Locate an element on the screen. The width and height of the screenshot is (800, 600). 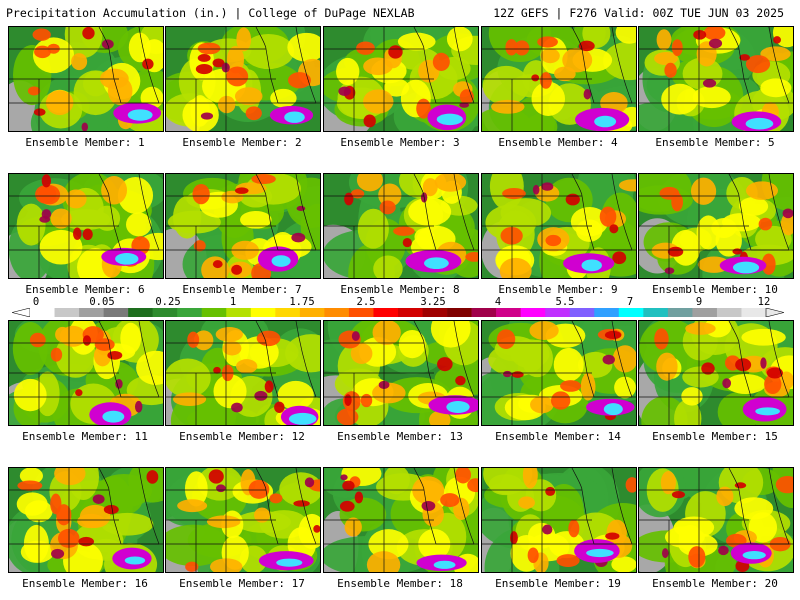
colorbar-tick-label: 0.05 is located at coordinates (102, 302).